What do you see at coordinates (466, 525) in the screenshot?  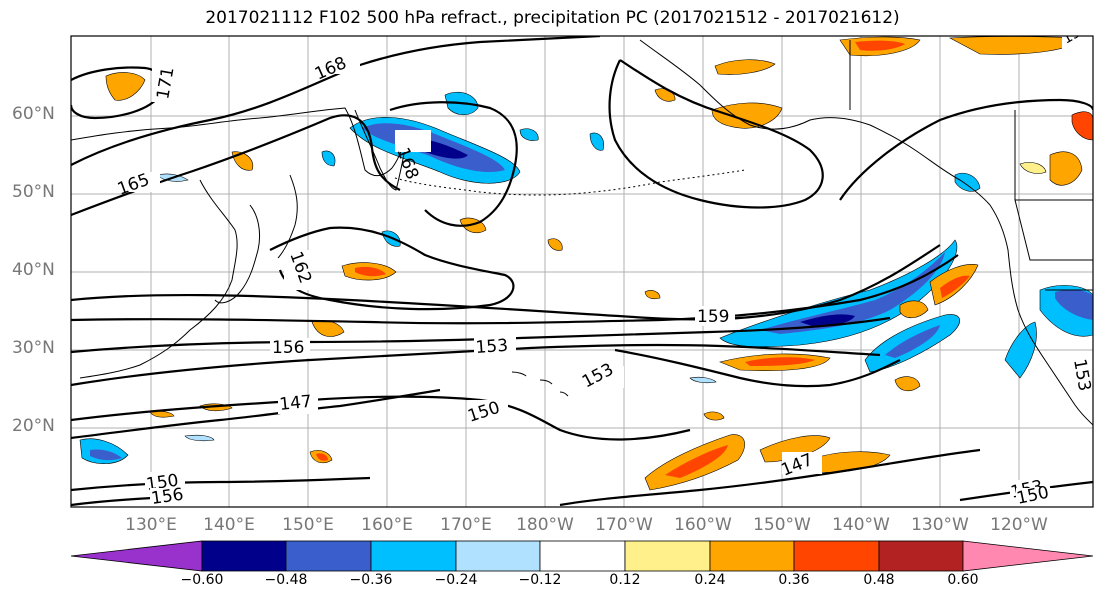 I see `lon-label: 170°E` at bounding box center [466, 525].